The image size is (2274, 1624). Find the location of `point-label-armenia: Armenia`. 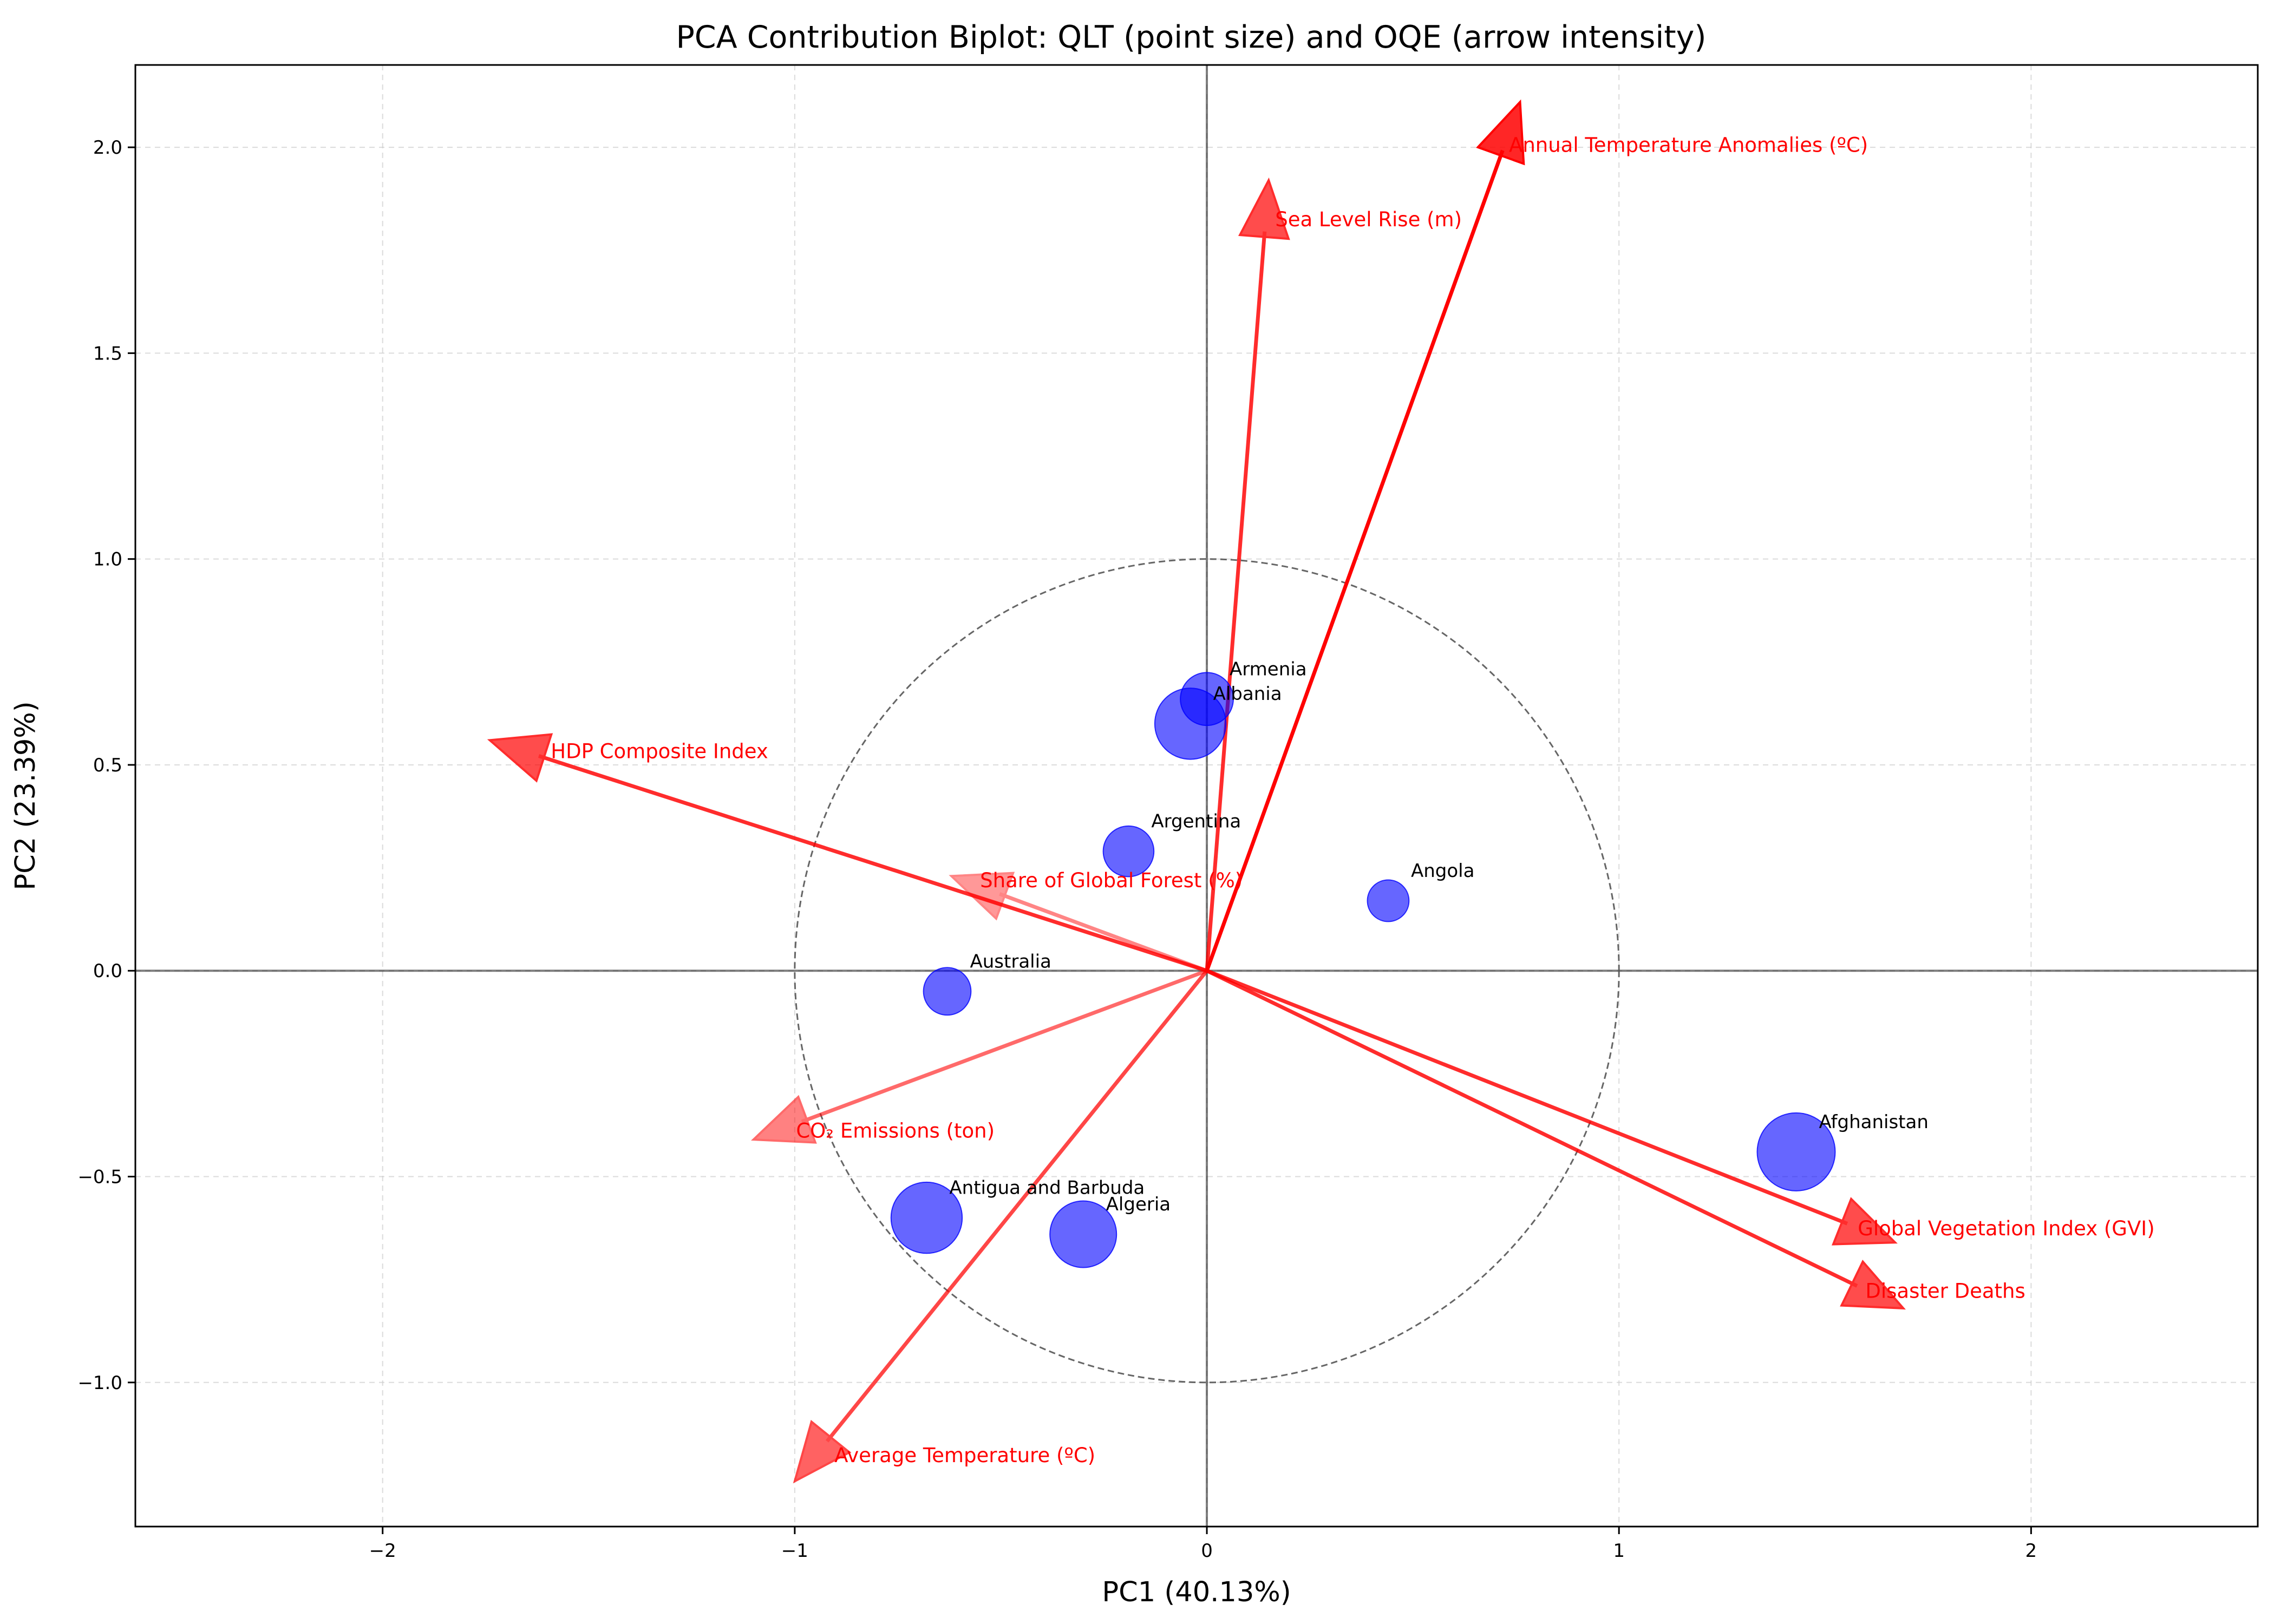

point-label-armenia: Armenia is located at coordinates (1269, 669).